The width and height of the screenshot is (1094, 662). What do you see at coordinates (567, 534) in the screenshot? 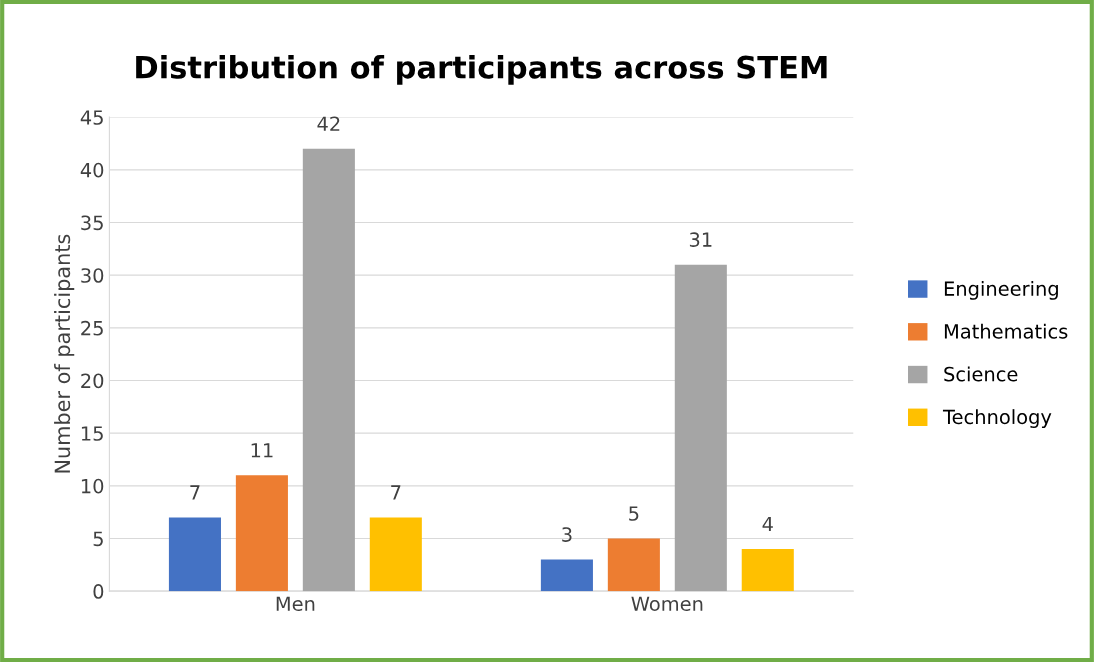
I see `data-label: 3` at bounding box center [567, 534].